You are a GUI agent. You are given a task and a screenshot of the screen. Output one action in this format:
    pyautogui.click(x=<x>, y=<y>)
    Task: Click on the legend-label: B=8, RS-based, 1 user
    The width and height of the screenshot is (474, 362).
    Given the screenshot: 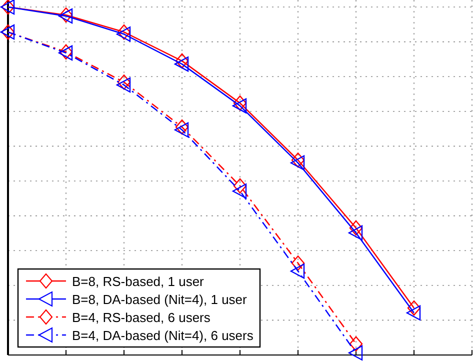 What is the action you would take?
    pyautogui.click(x=138, y=281)
    